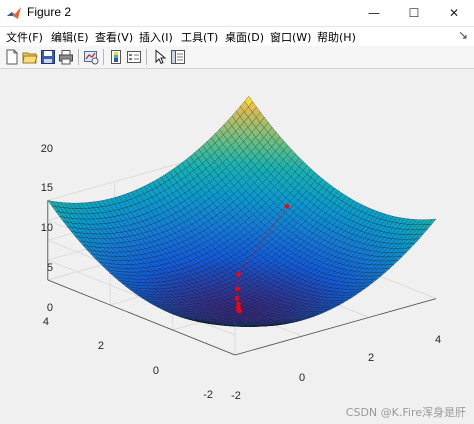 The width and height of the screenshot is (474, 424). Describe the element at coordinates (237, 13) in the screenshot. I see `title-bar: Figure 2 — ☐ ✕` at that location.